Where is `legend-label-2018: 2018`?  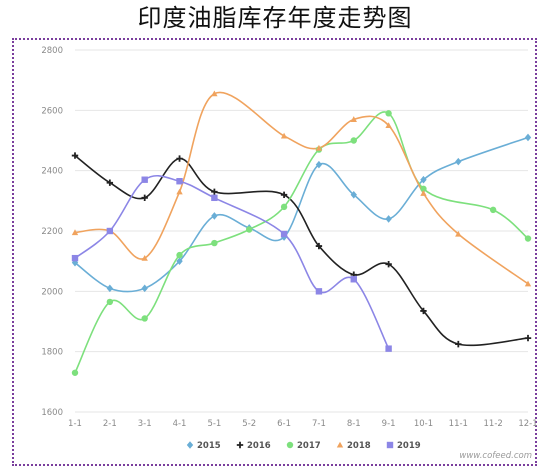 legend-label-2018: 2018 is located at coordinates (359, 446).